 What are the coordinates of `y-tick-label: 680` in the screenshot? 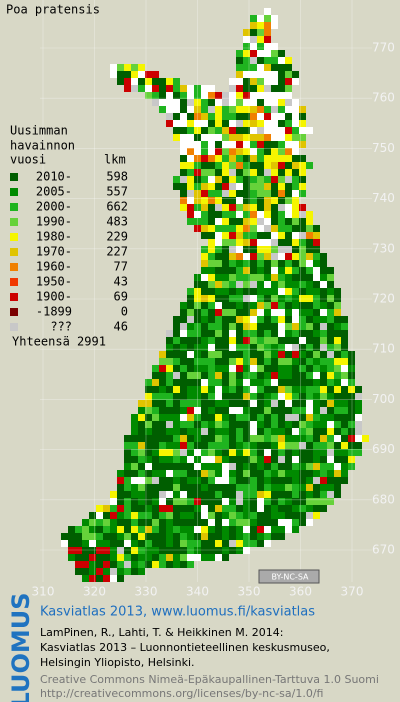 It's located at (383, 499).